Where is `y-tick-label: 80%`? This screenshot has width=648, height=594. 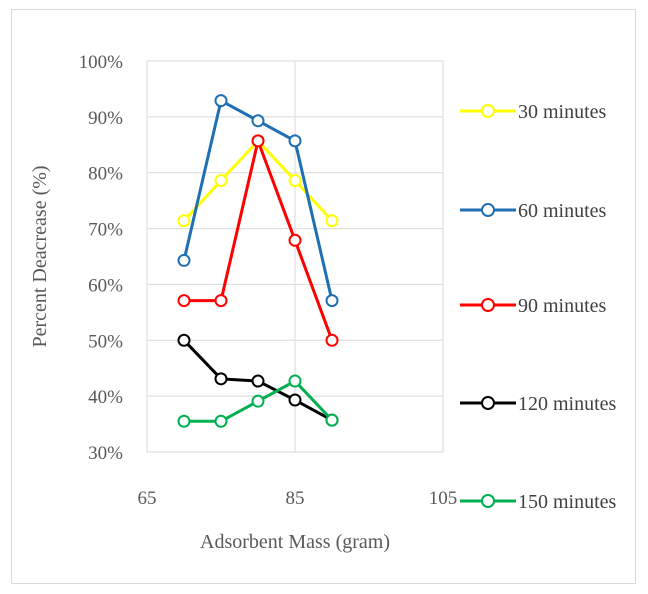 y-tick-label: 80% is located at coordinates (105, 174).